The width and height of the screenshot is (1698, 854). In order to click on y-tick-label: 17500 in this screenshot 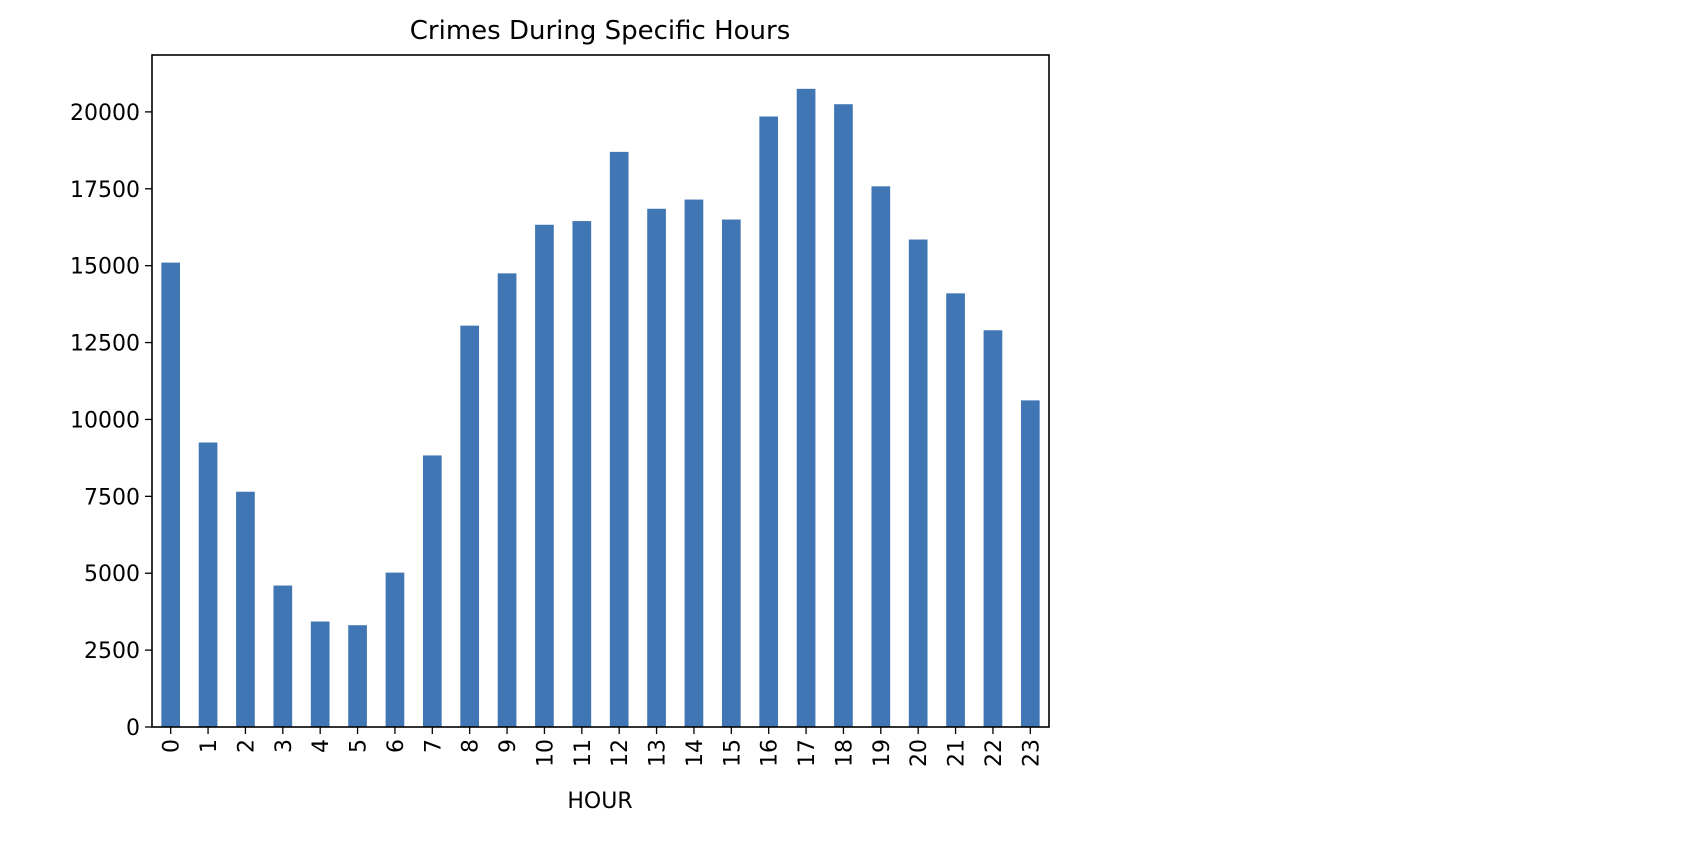, I will do `click(105, 190)`.